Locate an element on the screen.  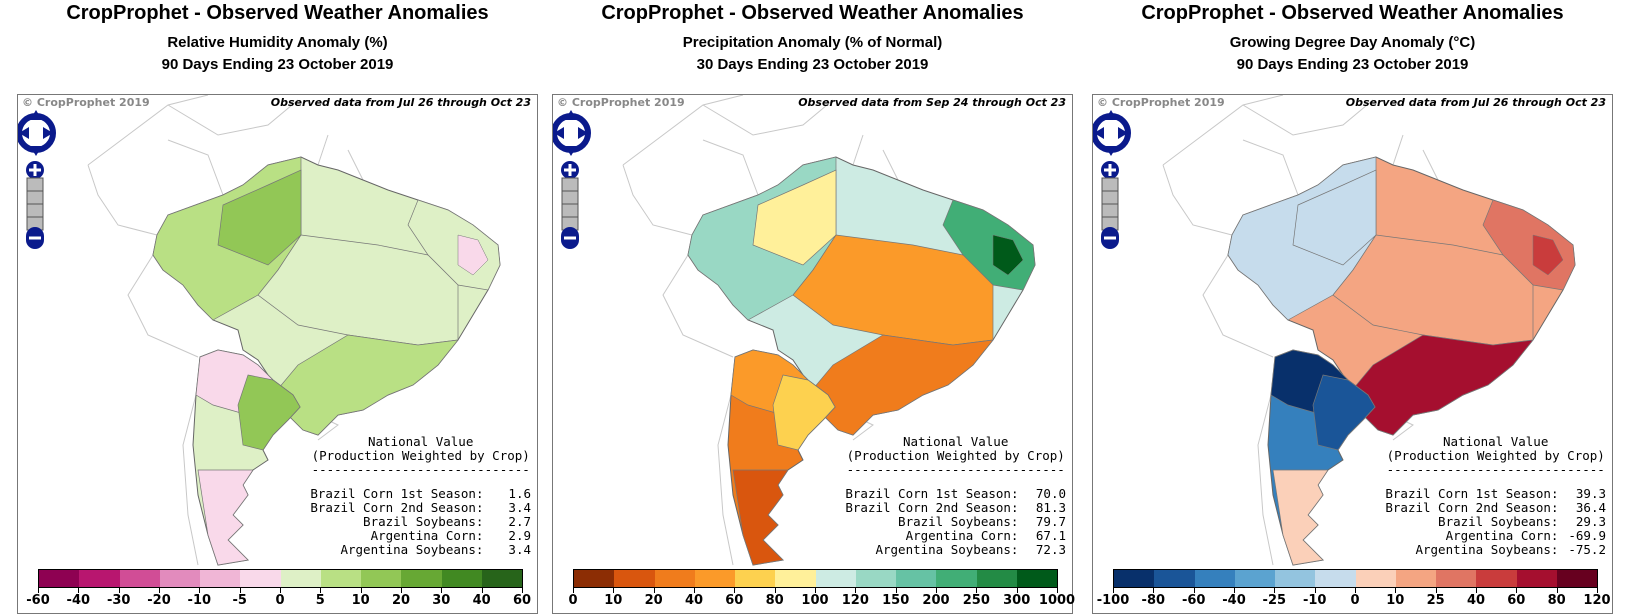
colorbar-tick-label: 300 is located at coordinates (1017, 600).